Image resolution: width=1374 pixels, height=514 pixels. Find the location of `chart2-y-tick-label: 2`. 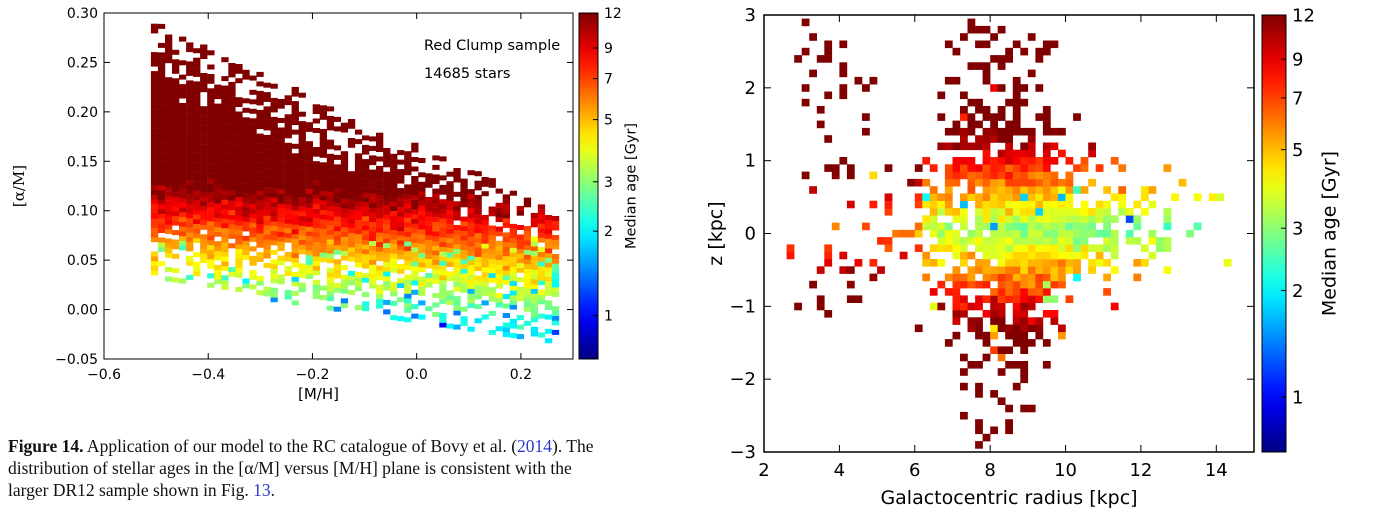

chart2-y-tick-label: 2 is located at coordinates (750, 88).